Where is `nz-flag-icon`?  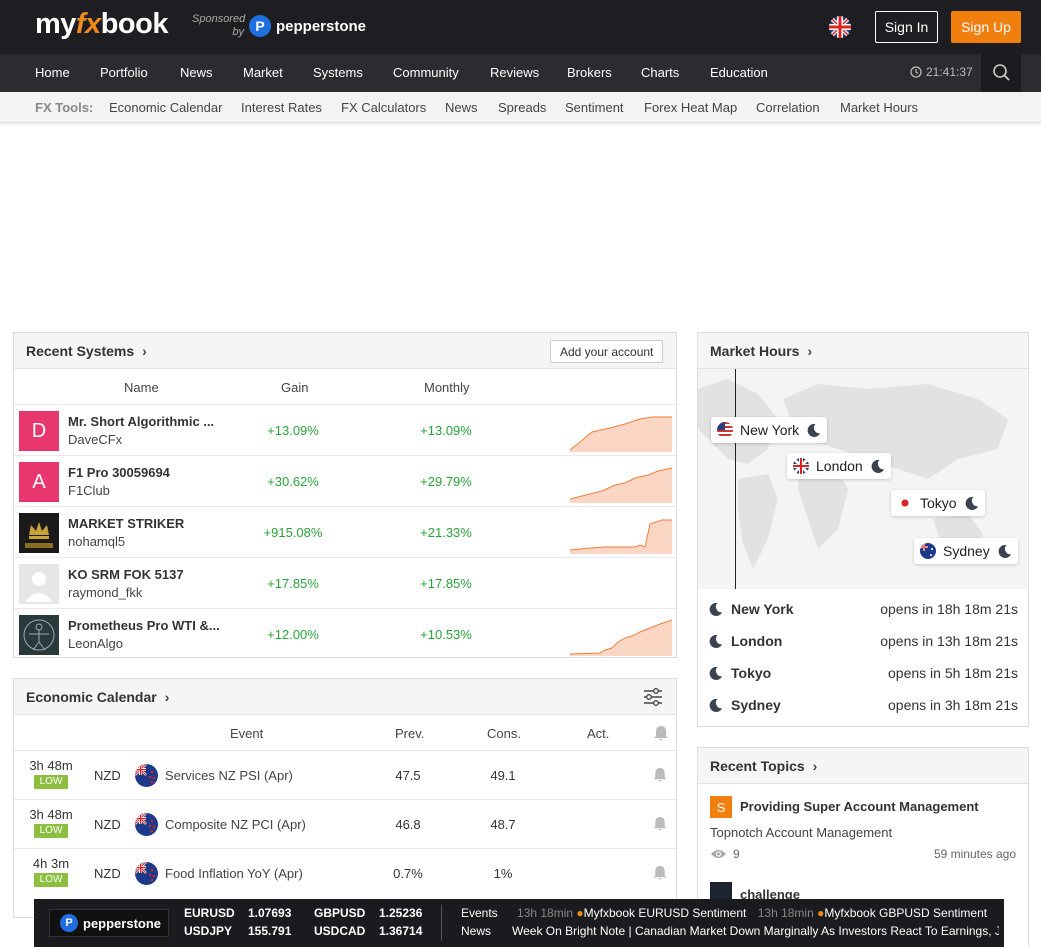 nz-flag-icon is located at coordinates (146, 824).